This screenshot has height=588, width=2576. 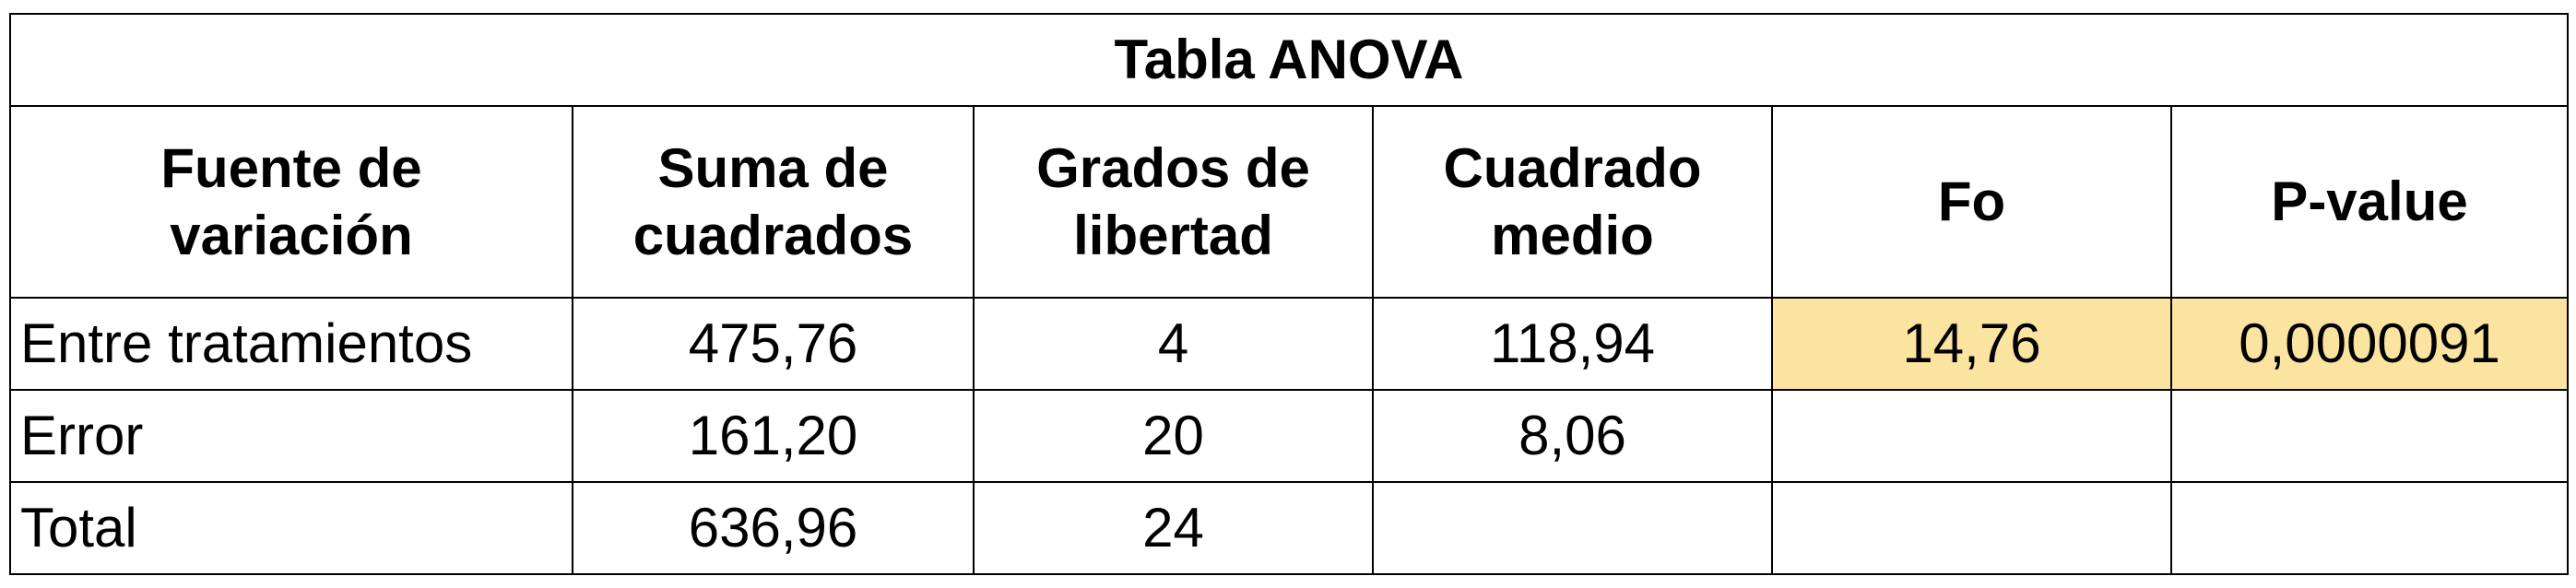 I want to click on cell-ss: 161,20, so click(x=773, y=436).